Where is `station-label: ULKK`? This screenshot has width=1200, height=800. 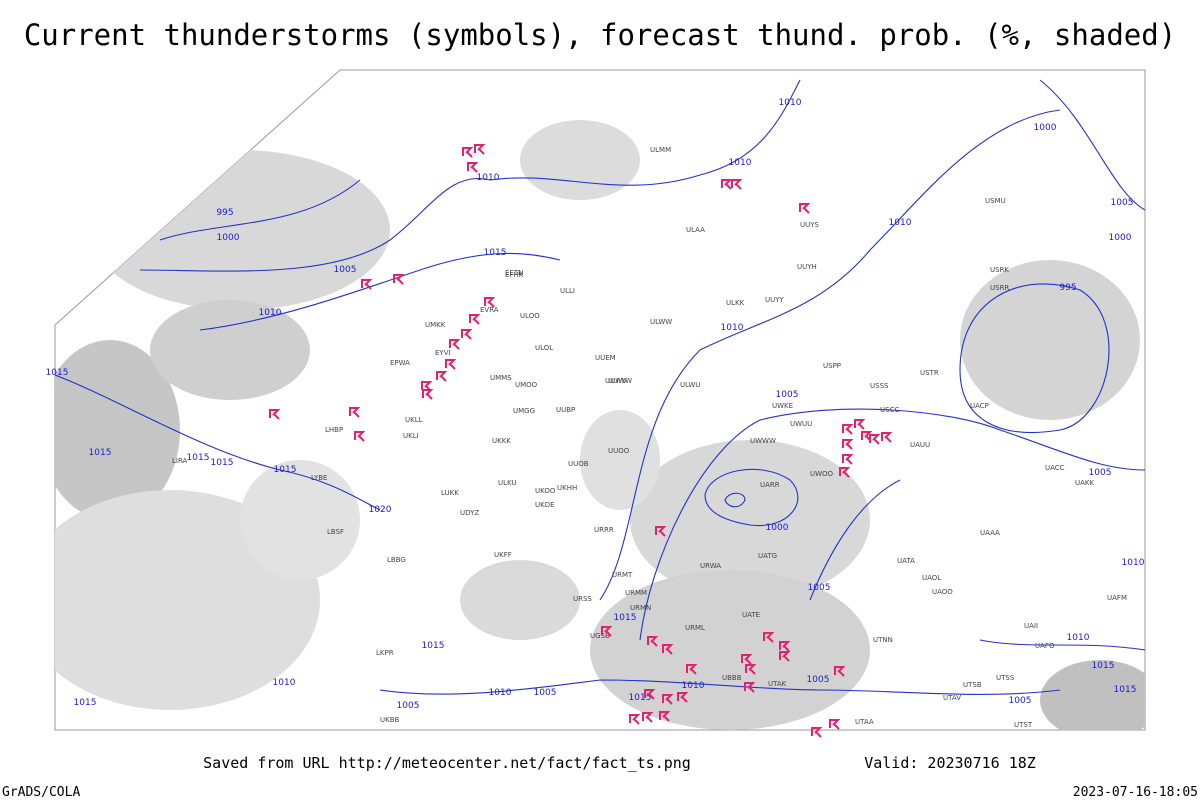
station-label: ULKK is located at coordinates (735, 303).